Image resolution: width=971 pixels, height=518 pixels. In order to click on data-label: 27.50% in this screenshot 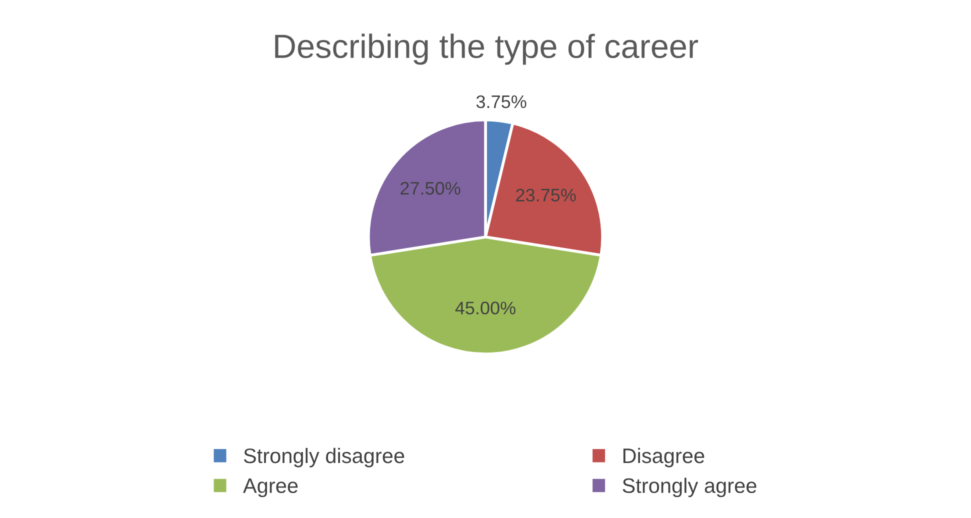, I will do `click(430, 188)`.